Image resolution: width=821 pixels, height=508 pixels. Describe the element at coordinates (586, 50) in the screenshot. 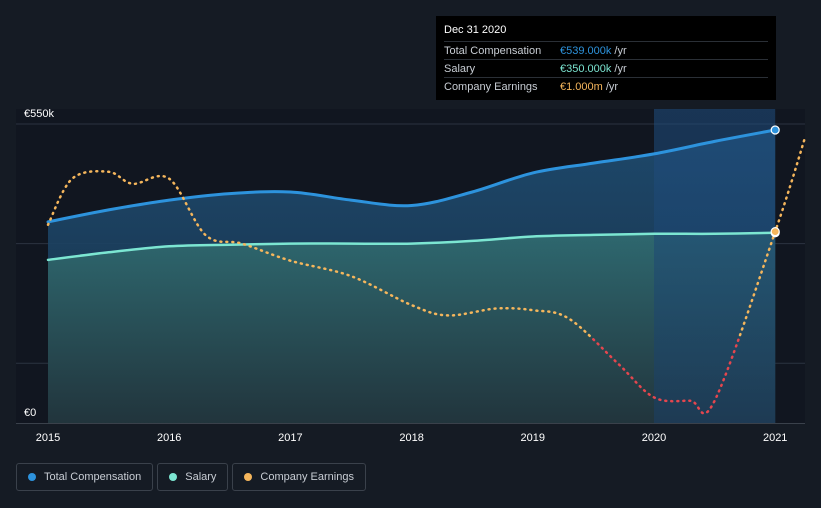

I see `tooltip-value: €539.000k` at that location.